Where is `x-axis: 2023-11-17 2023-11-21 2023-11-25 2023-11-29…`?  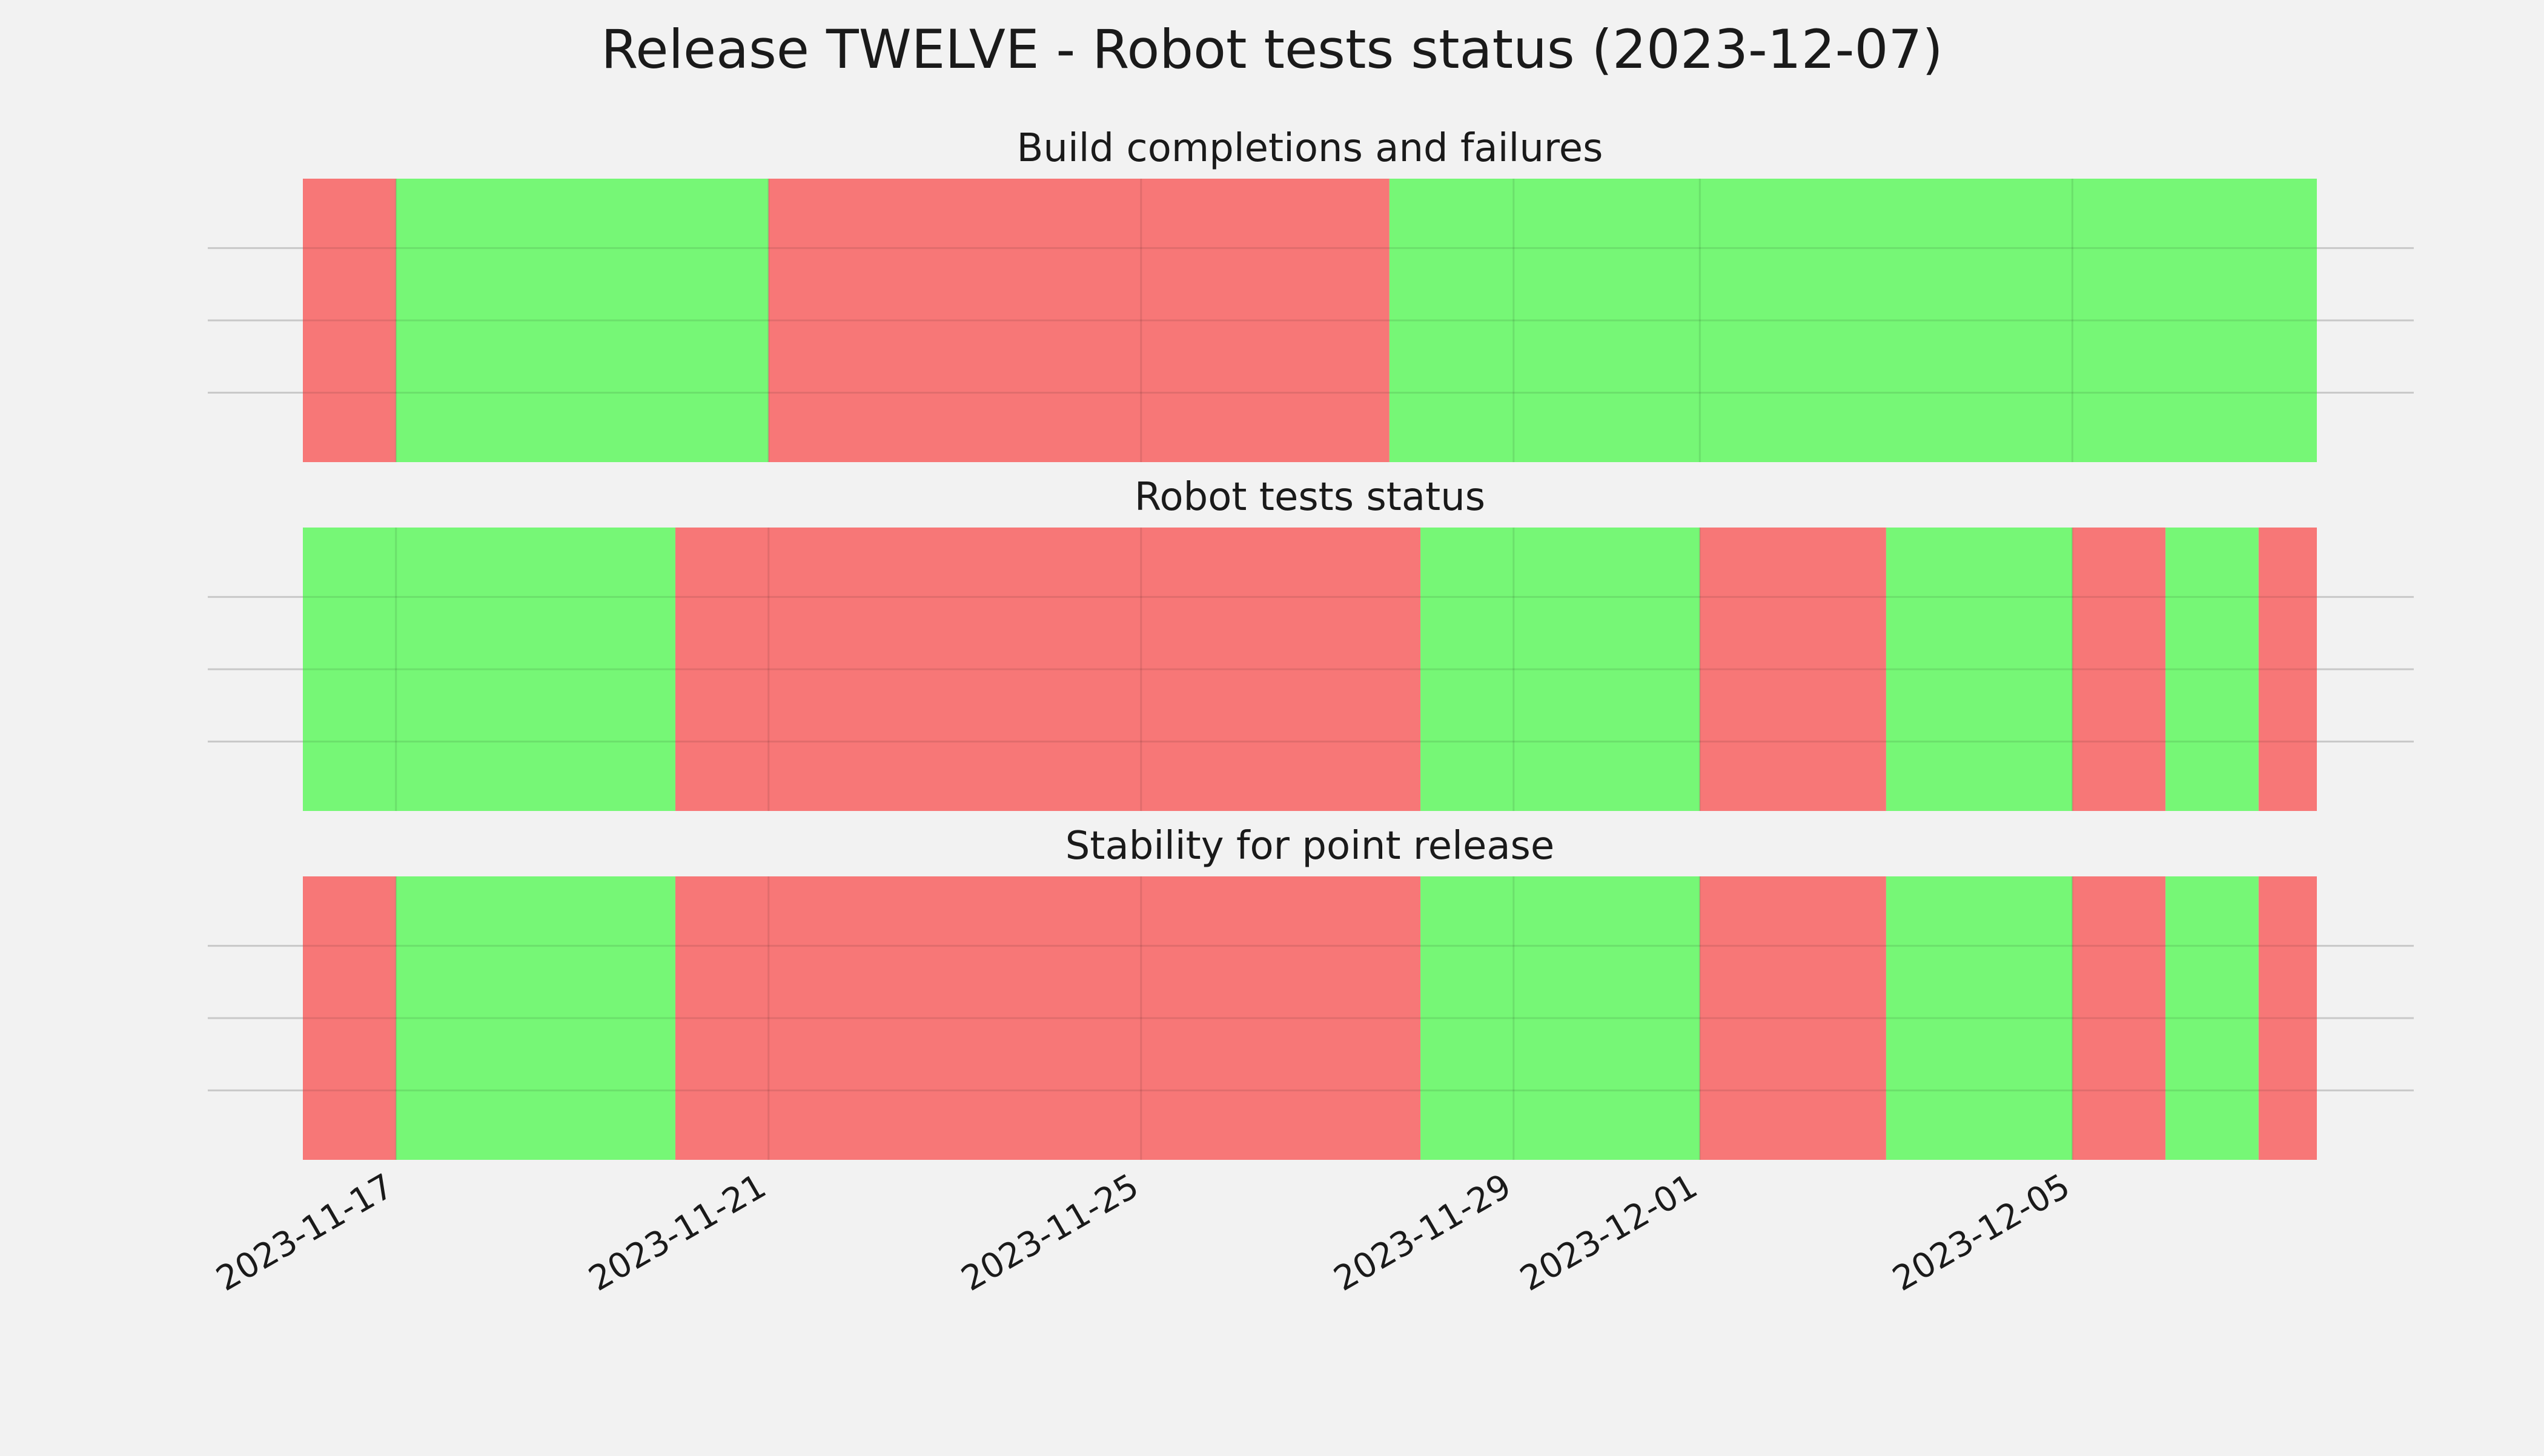 x-axis: 2023-11-17 2023-11-21 2023-11-25 2023-11-29… is located at coordinates (1143, 1232).